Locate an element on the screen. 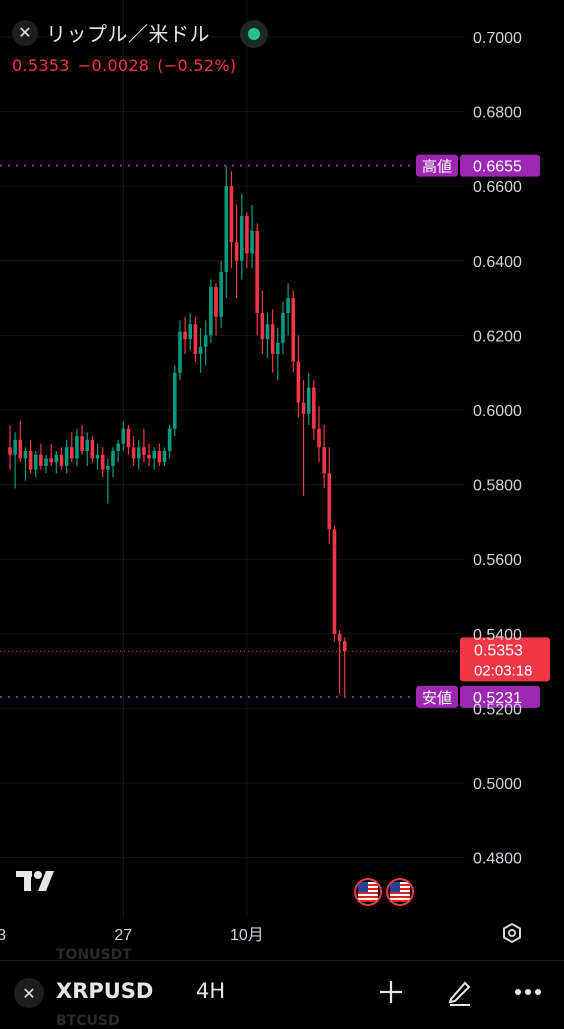 This screenshot has width=564, height=1029. current-price-value: 0.5353 is located at coordinates (498, 650).